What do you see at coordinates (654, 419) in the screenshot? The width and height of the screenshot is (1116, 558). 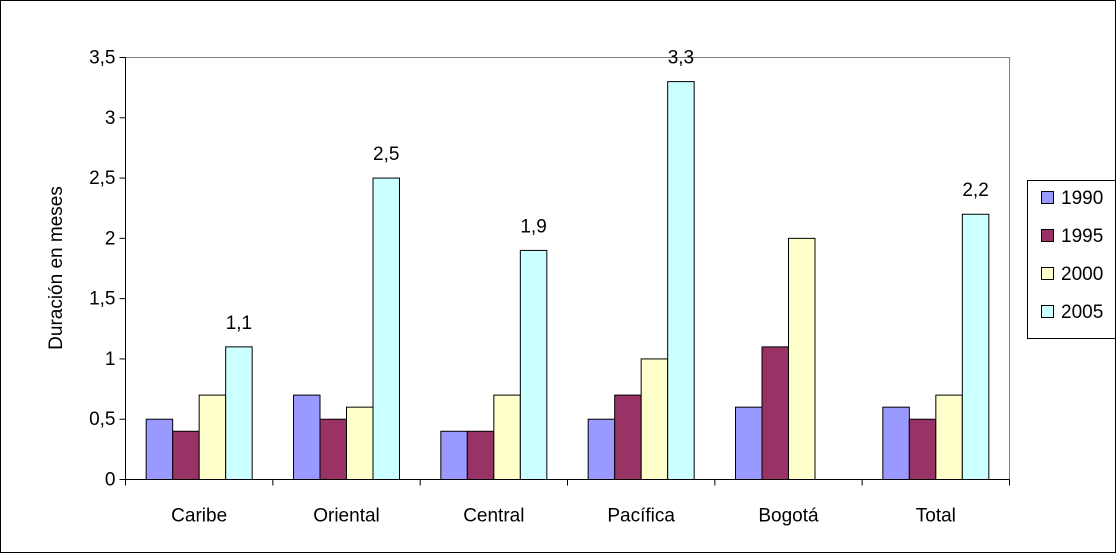 I see `bar-2000-pacífica` at bounding box center [654, 419].